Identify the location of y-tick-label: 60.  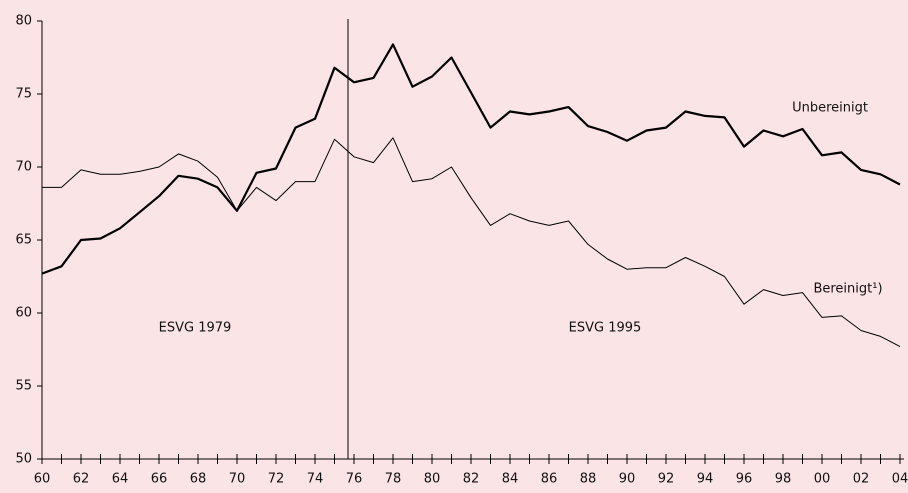
(23, 313).